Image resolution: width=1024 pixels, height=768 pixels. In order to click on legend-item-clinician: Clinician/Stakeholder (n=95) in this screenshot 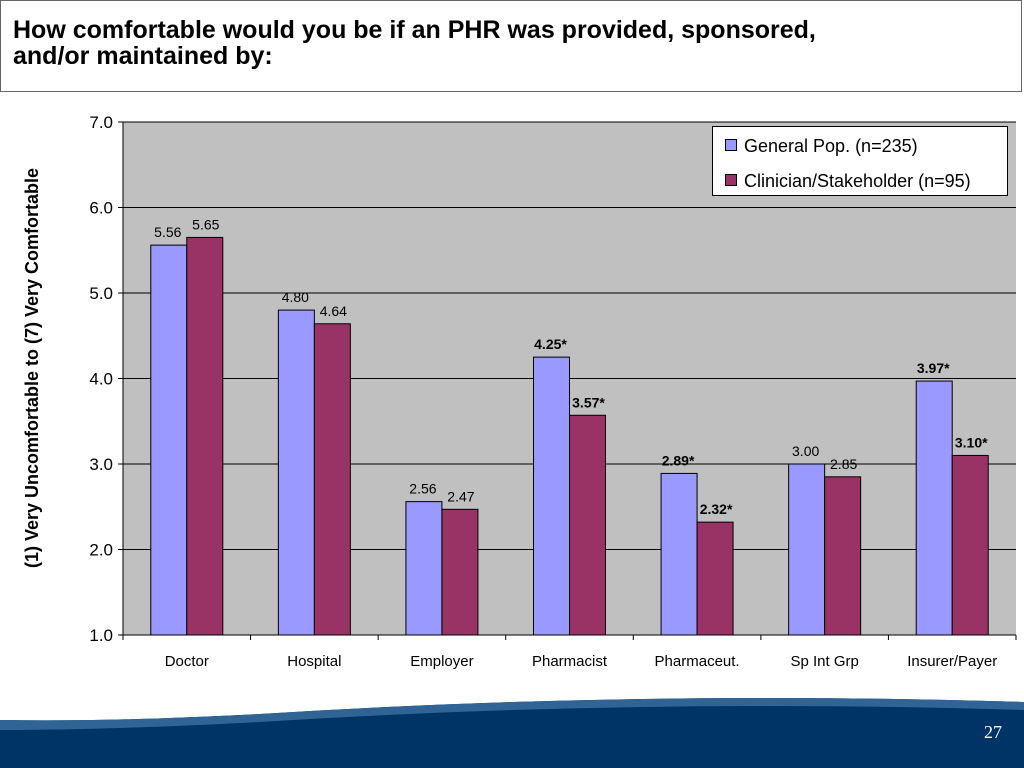, I will do `click(848, 181)`.